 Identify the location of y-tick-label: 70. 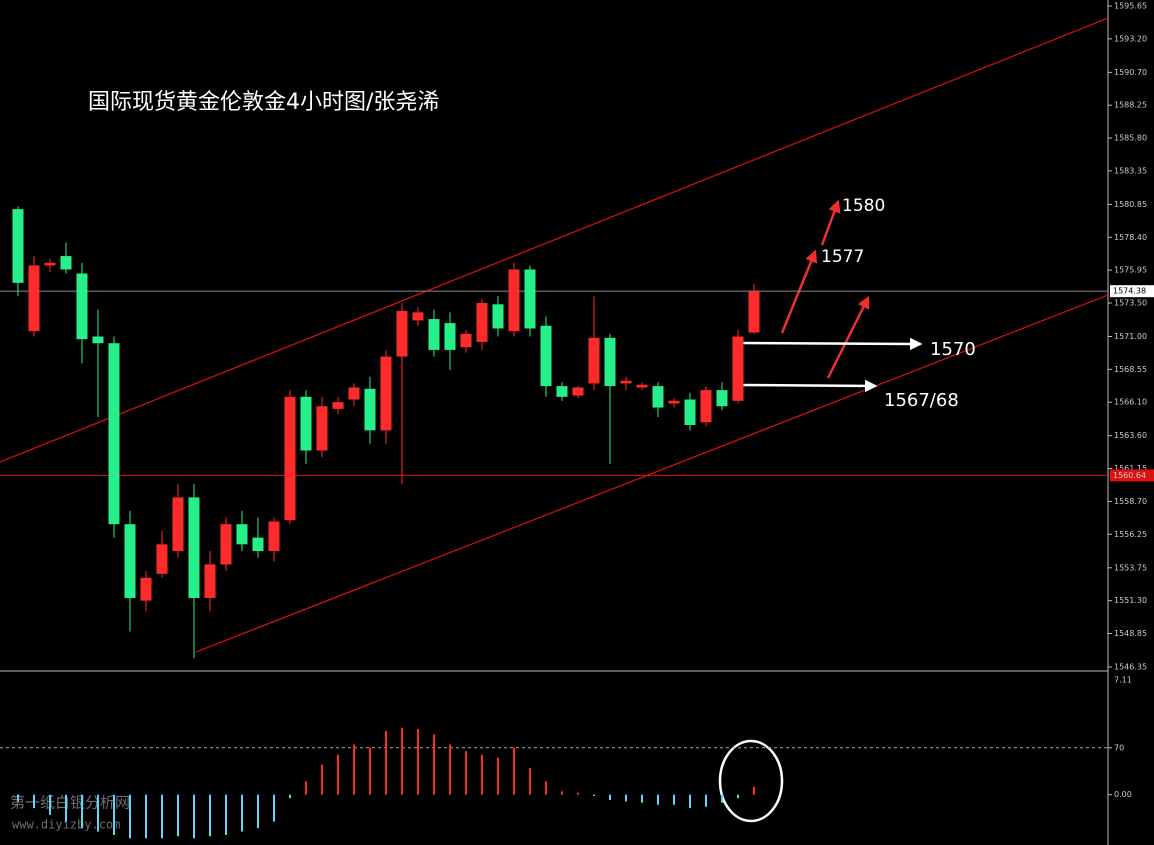
(1119, 747).